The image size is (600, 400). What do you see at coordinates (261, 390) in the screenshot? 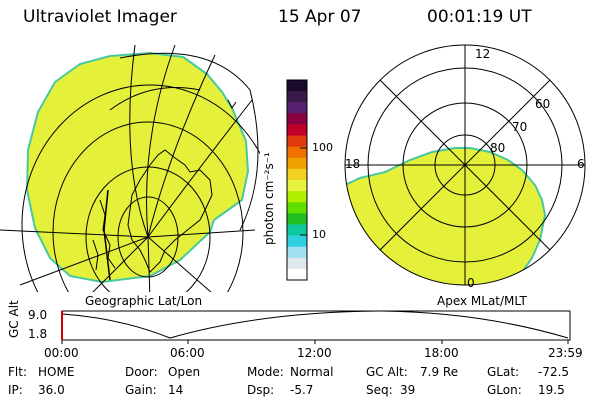
I see `dsp-label: Dsp:` at bounding box center [261, 390].